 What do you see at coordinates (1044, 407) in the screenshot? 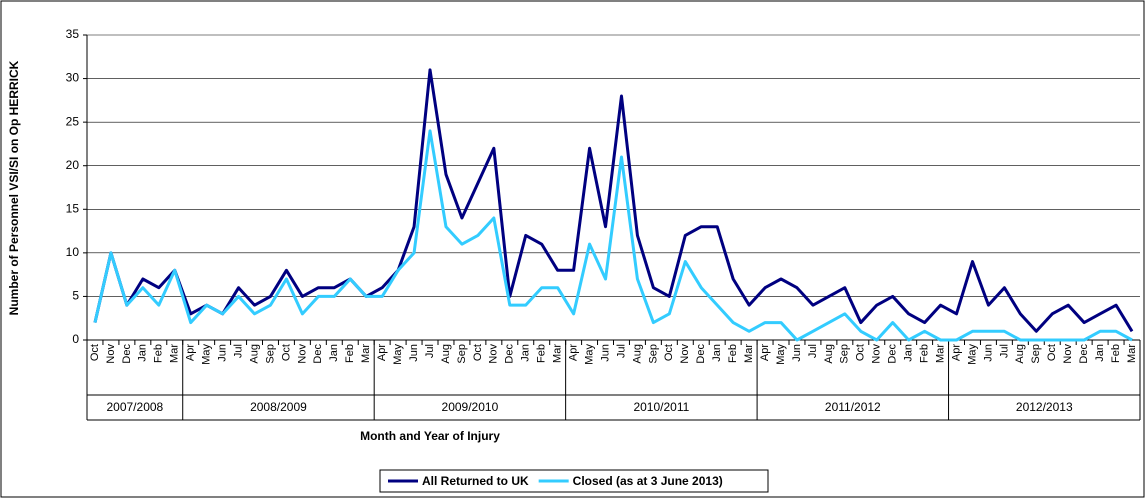
I see `group-label: 2012/2013` at bounding box center [1044, 407].